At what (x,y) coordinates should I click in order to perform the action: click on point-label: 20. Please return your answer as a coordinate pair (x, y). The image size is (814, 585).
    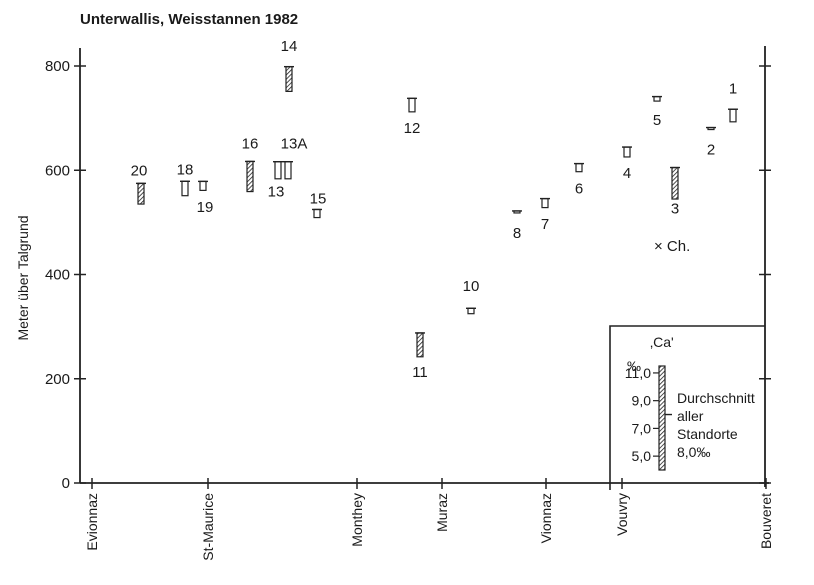
    Looking at the image, I should click on (139, 171).